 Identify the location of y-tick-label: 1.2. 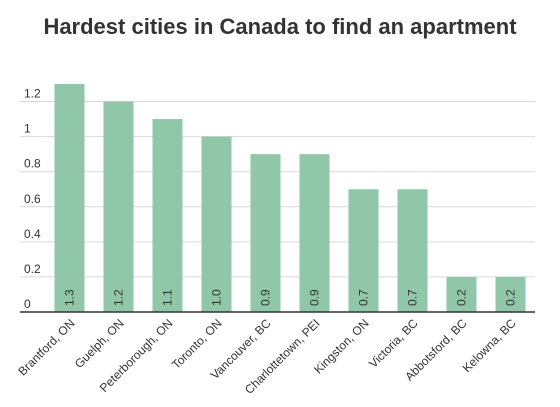
(32, 94).